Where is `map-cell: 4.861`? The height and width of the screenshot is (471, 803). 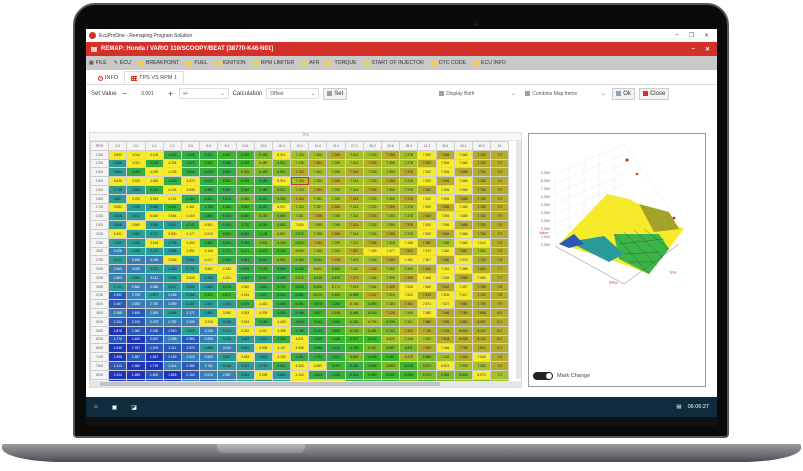
map-cell: 4.861 is located at coordinates (245, 260).